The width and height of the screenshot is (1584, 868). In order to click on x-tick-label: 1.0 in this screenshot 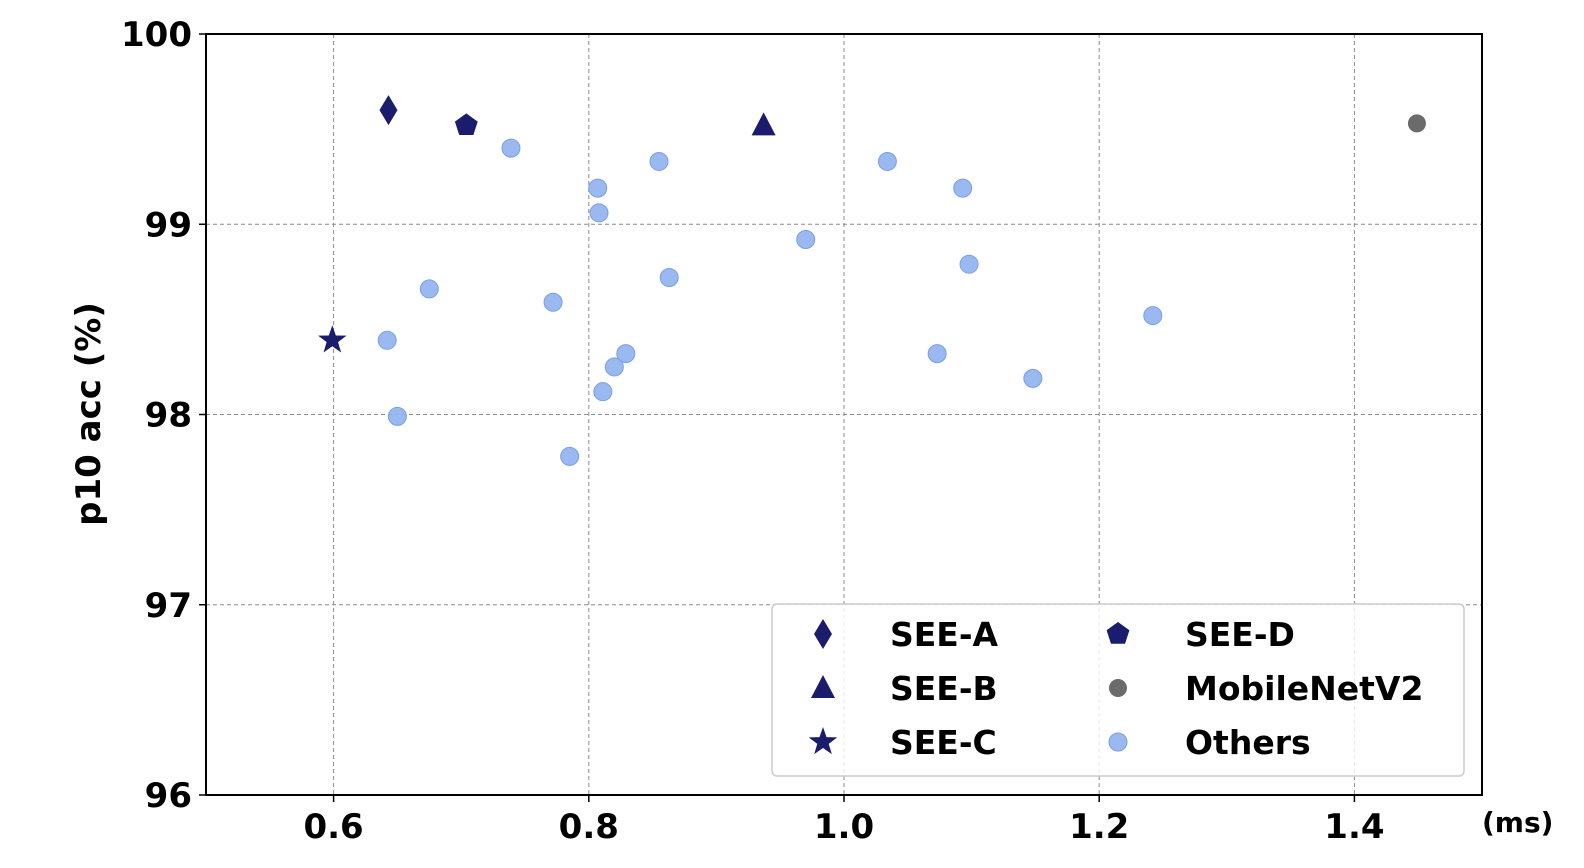, I will do `click(844, 827)`.